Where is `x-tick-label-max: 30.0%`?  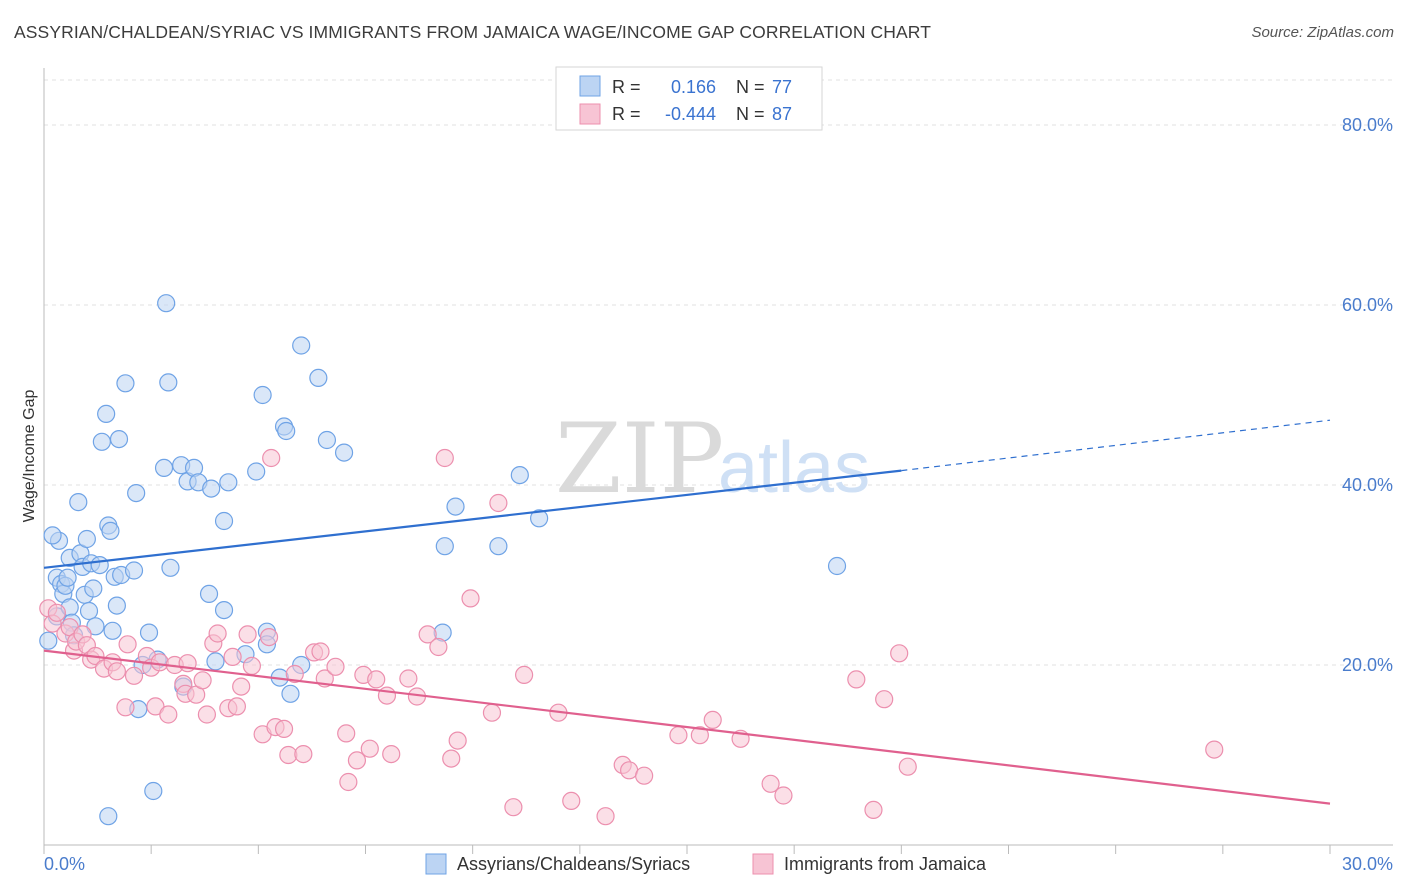 x-tick-label-max: 30.0% is located at coordinates (1367, 864).